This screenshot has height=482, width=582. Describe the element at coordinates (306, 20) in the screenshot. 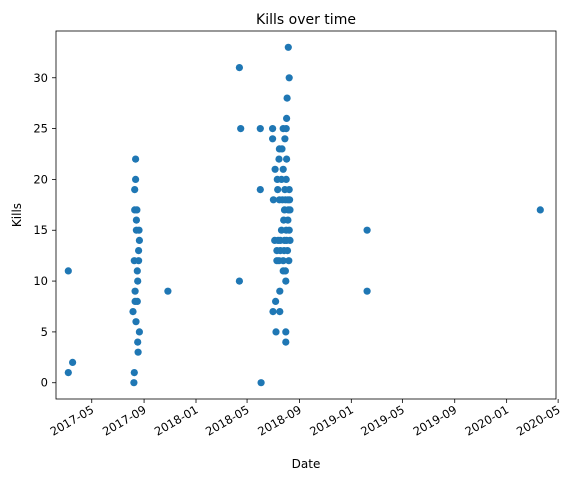

I see `chart-title: Kills over time` at that location.